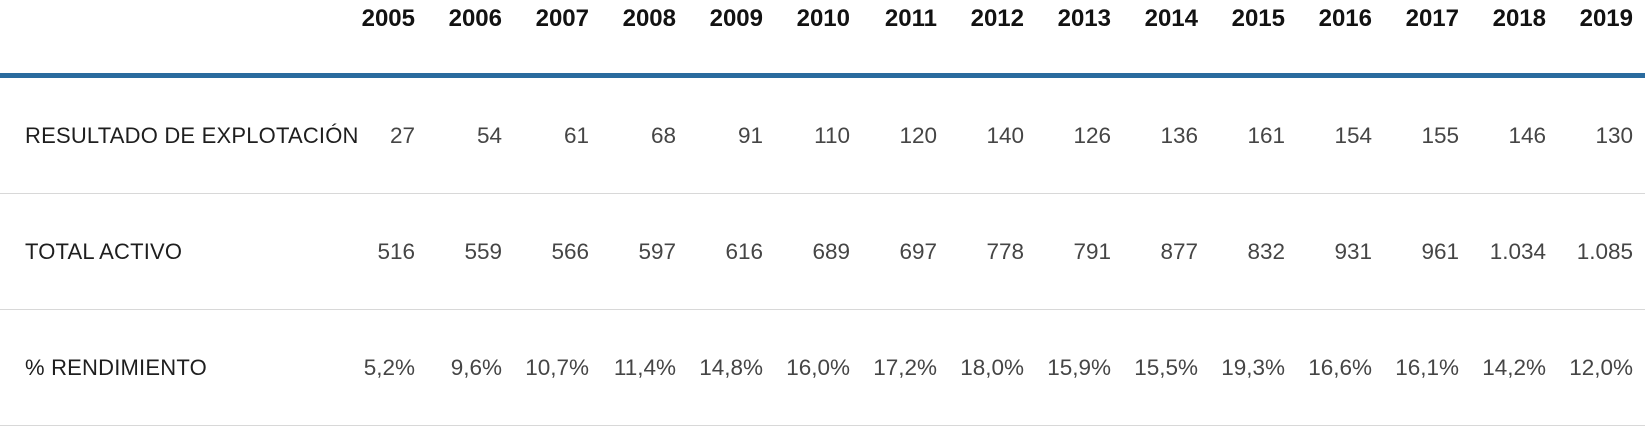  What do you see at coordinates (104, 251) in the screenshot?
I see `row-label: TOTAL ACTIVO` at bounding box center [104, 251].